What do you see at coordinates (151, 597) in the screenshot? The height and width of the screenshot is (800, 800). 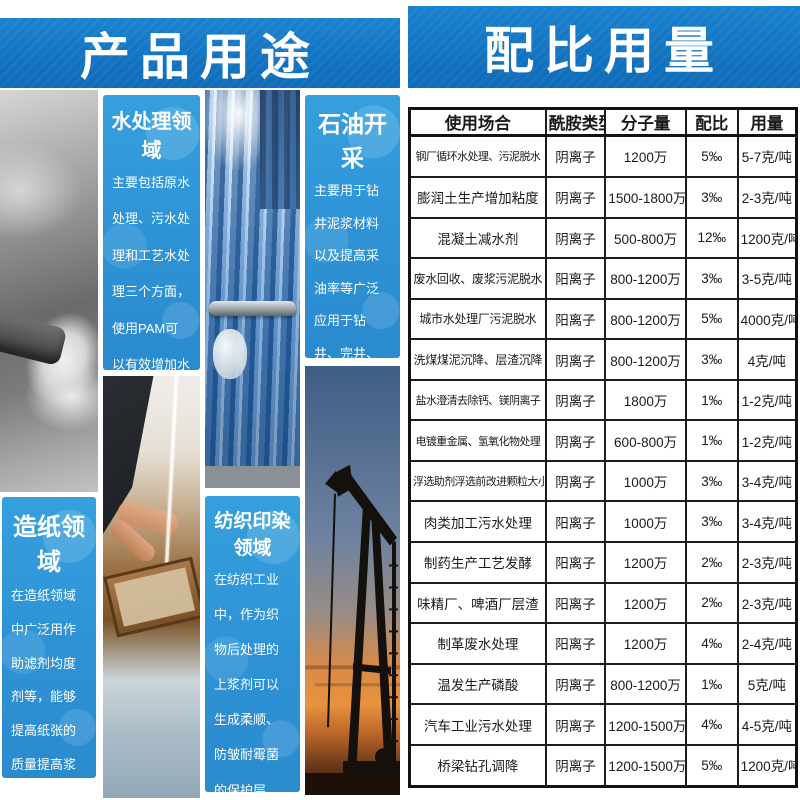 I see `paper-mould-shape` at bounding box center [151, 597].